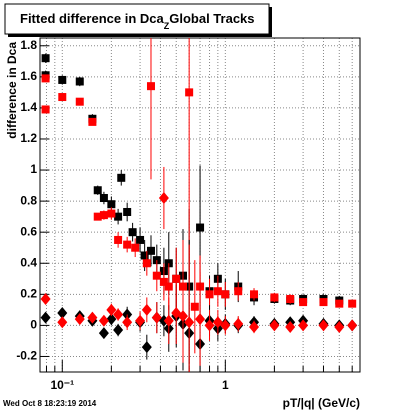 Image resolution: width=400 pixels, height=414 pixels. Describe the element at coordinates (12, 90) in the screenshot. I see `y-axis-label: difference in Dca` at that location.